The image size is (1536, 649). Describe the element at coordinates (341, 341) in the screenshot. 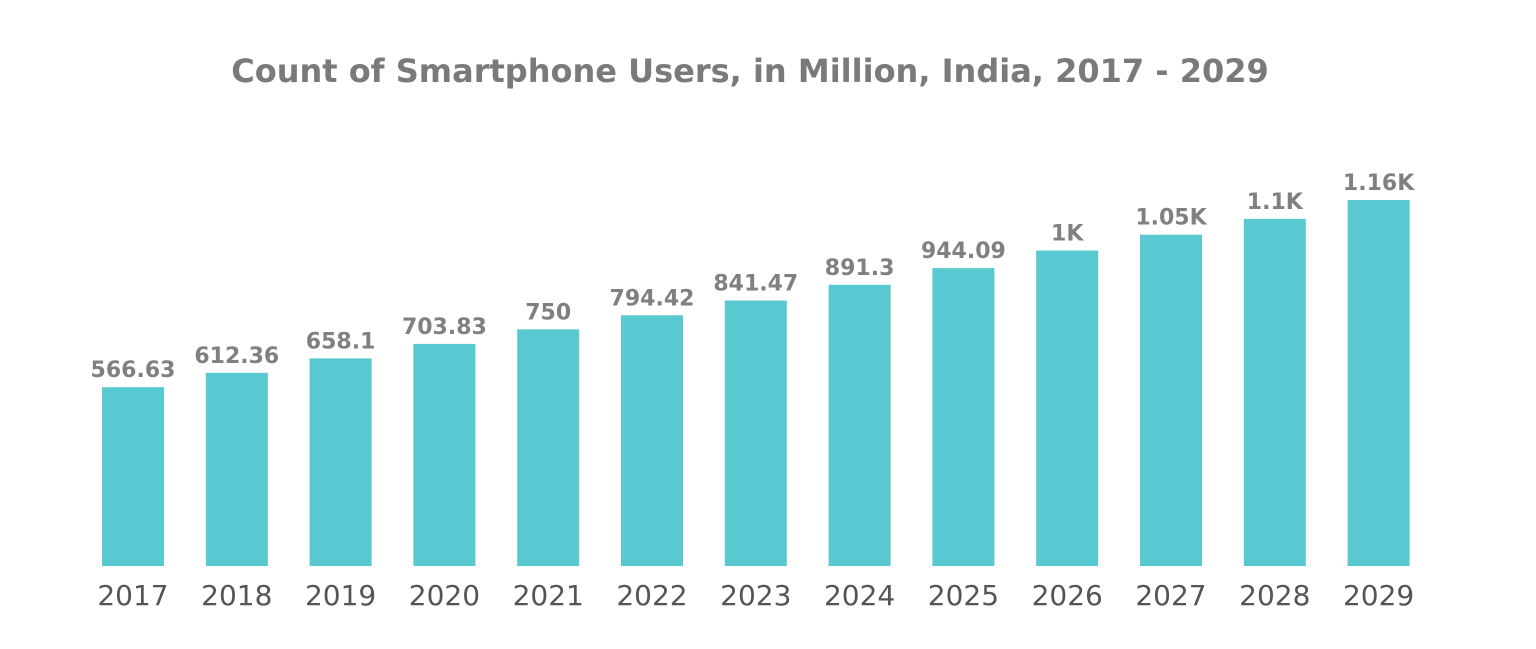

I see `data-label-2019: 658.1` at that location.